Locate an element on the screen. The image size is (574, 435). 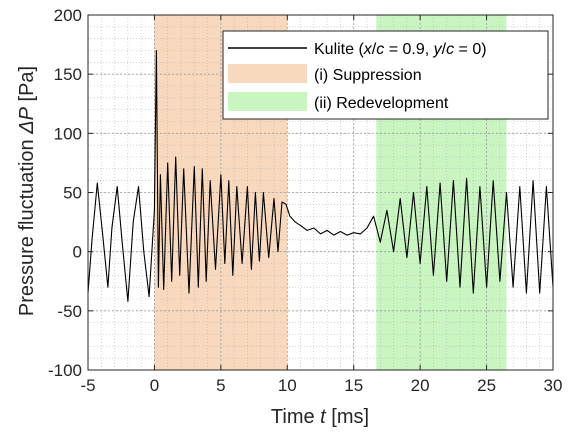
legend-kulite-part-4: = 0.9, is located at coordinates (408, 49).